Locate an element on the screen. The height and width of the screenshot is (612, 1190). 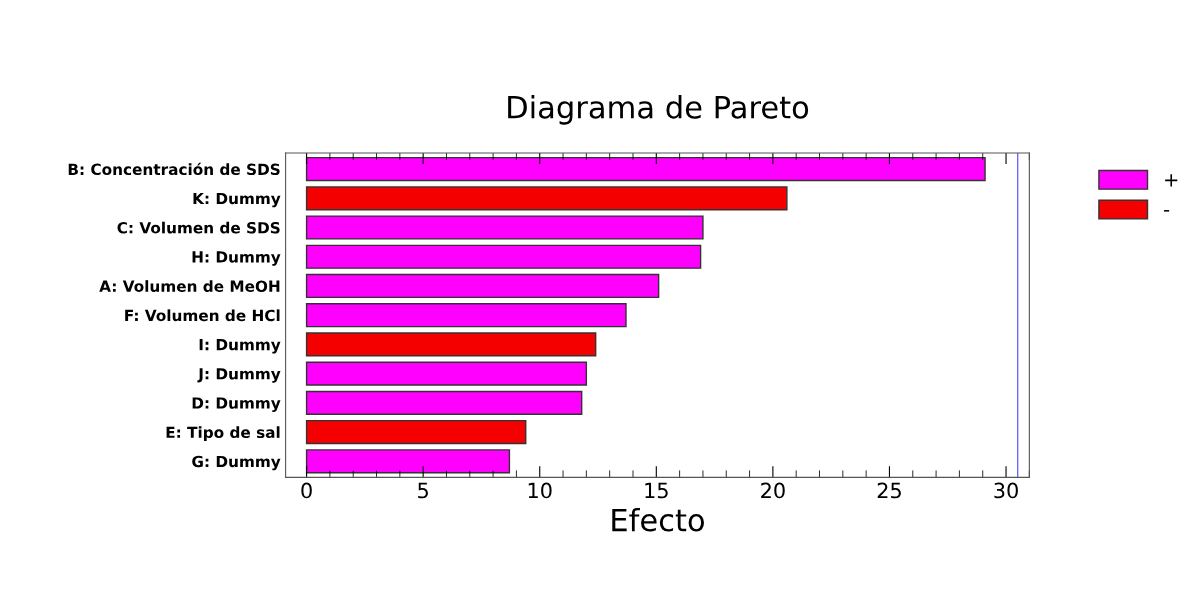
x-tick-label: 0 is located at coordinates (306, 490).